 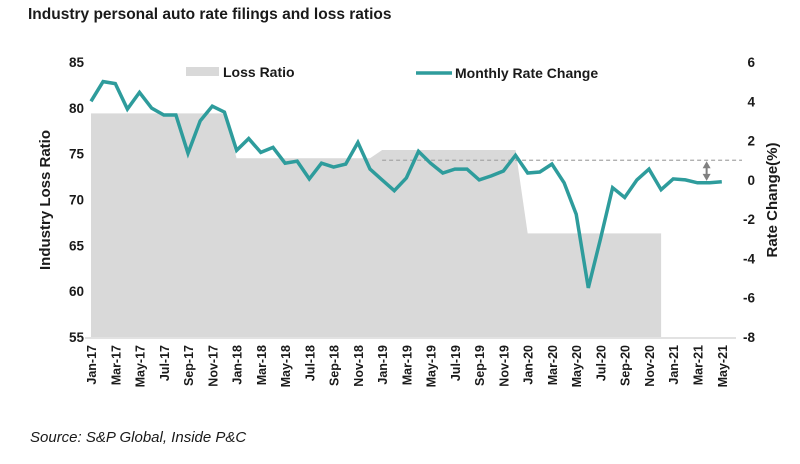 What do you see at coordinates (480, 365) in the screenshot?
I see `x-axis-tick-label: Sep-19` at bounding box center [480, 365].